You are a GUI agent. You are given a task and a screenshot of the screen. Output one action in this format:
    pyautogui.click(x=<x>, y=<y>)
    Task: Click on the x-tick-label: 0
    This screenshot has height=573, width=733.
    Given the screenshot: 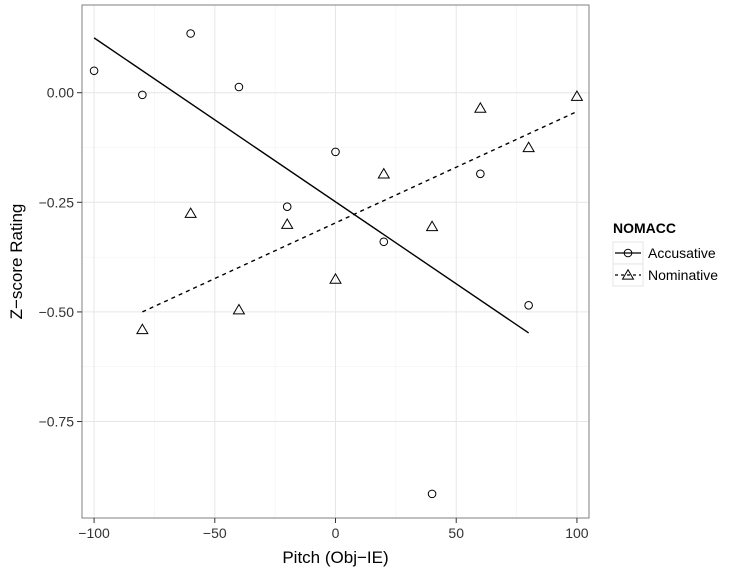 What is the action you would take?
    pyautogui.click(x=336, y=533)
    